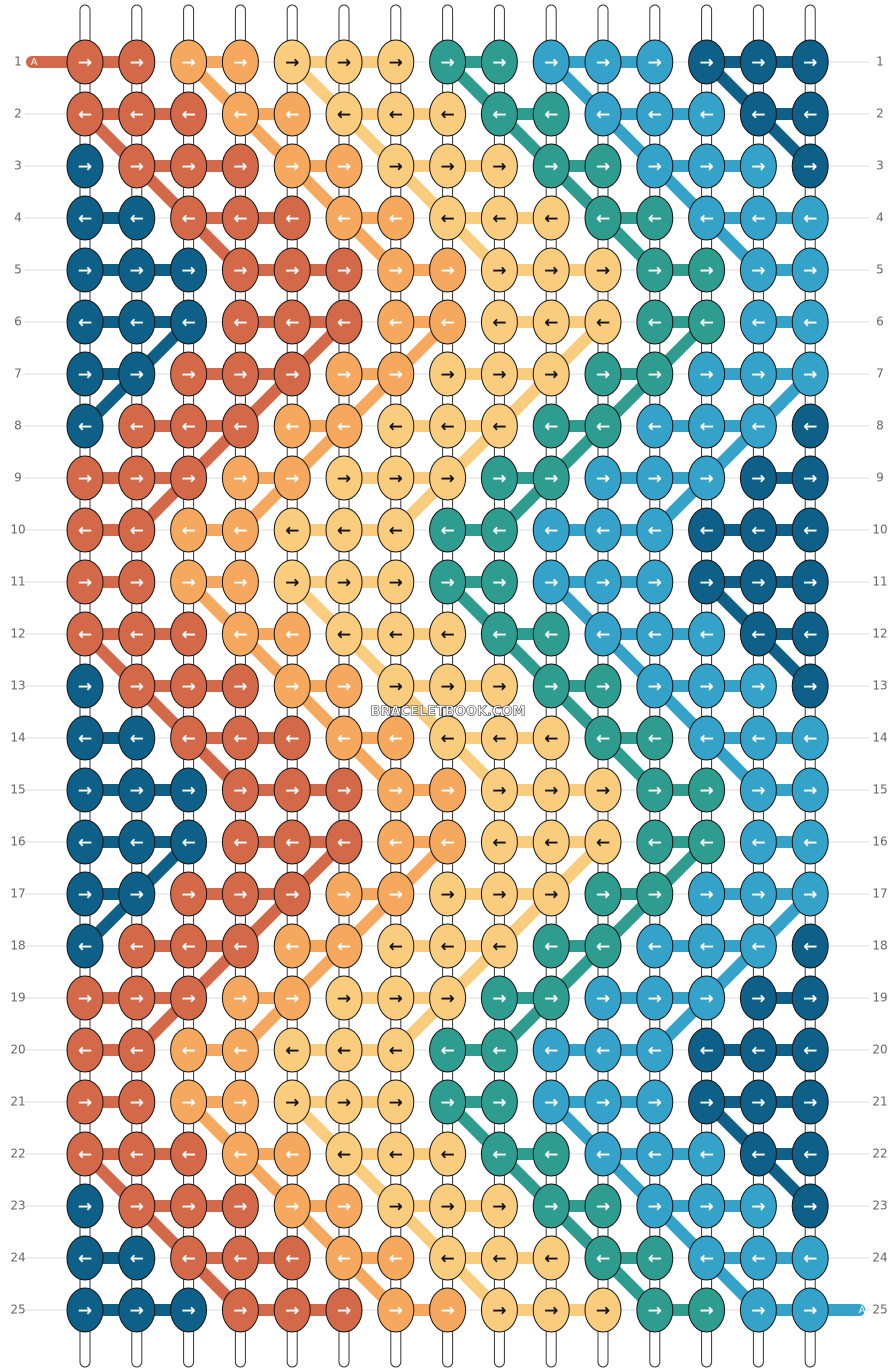  I want to click on row-number: 2, so click(18, 114).